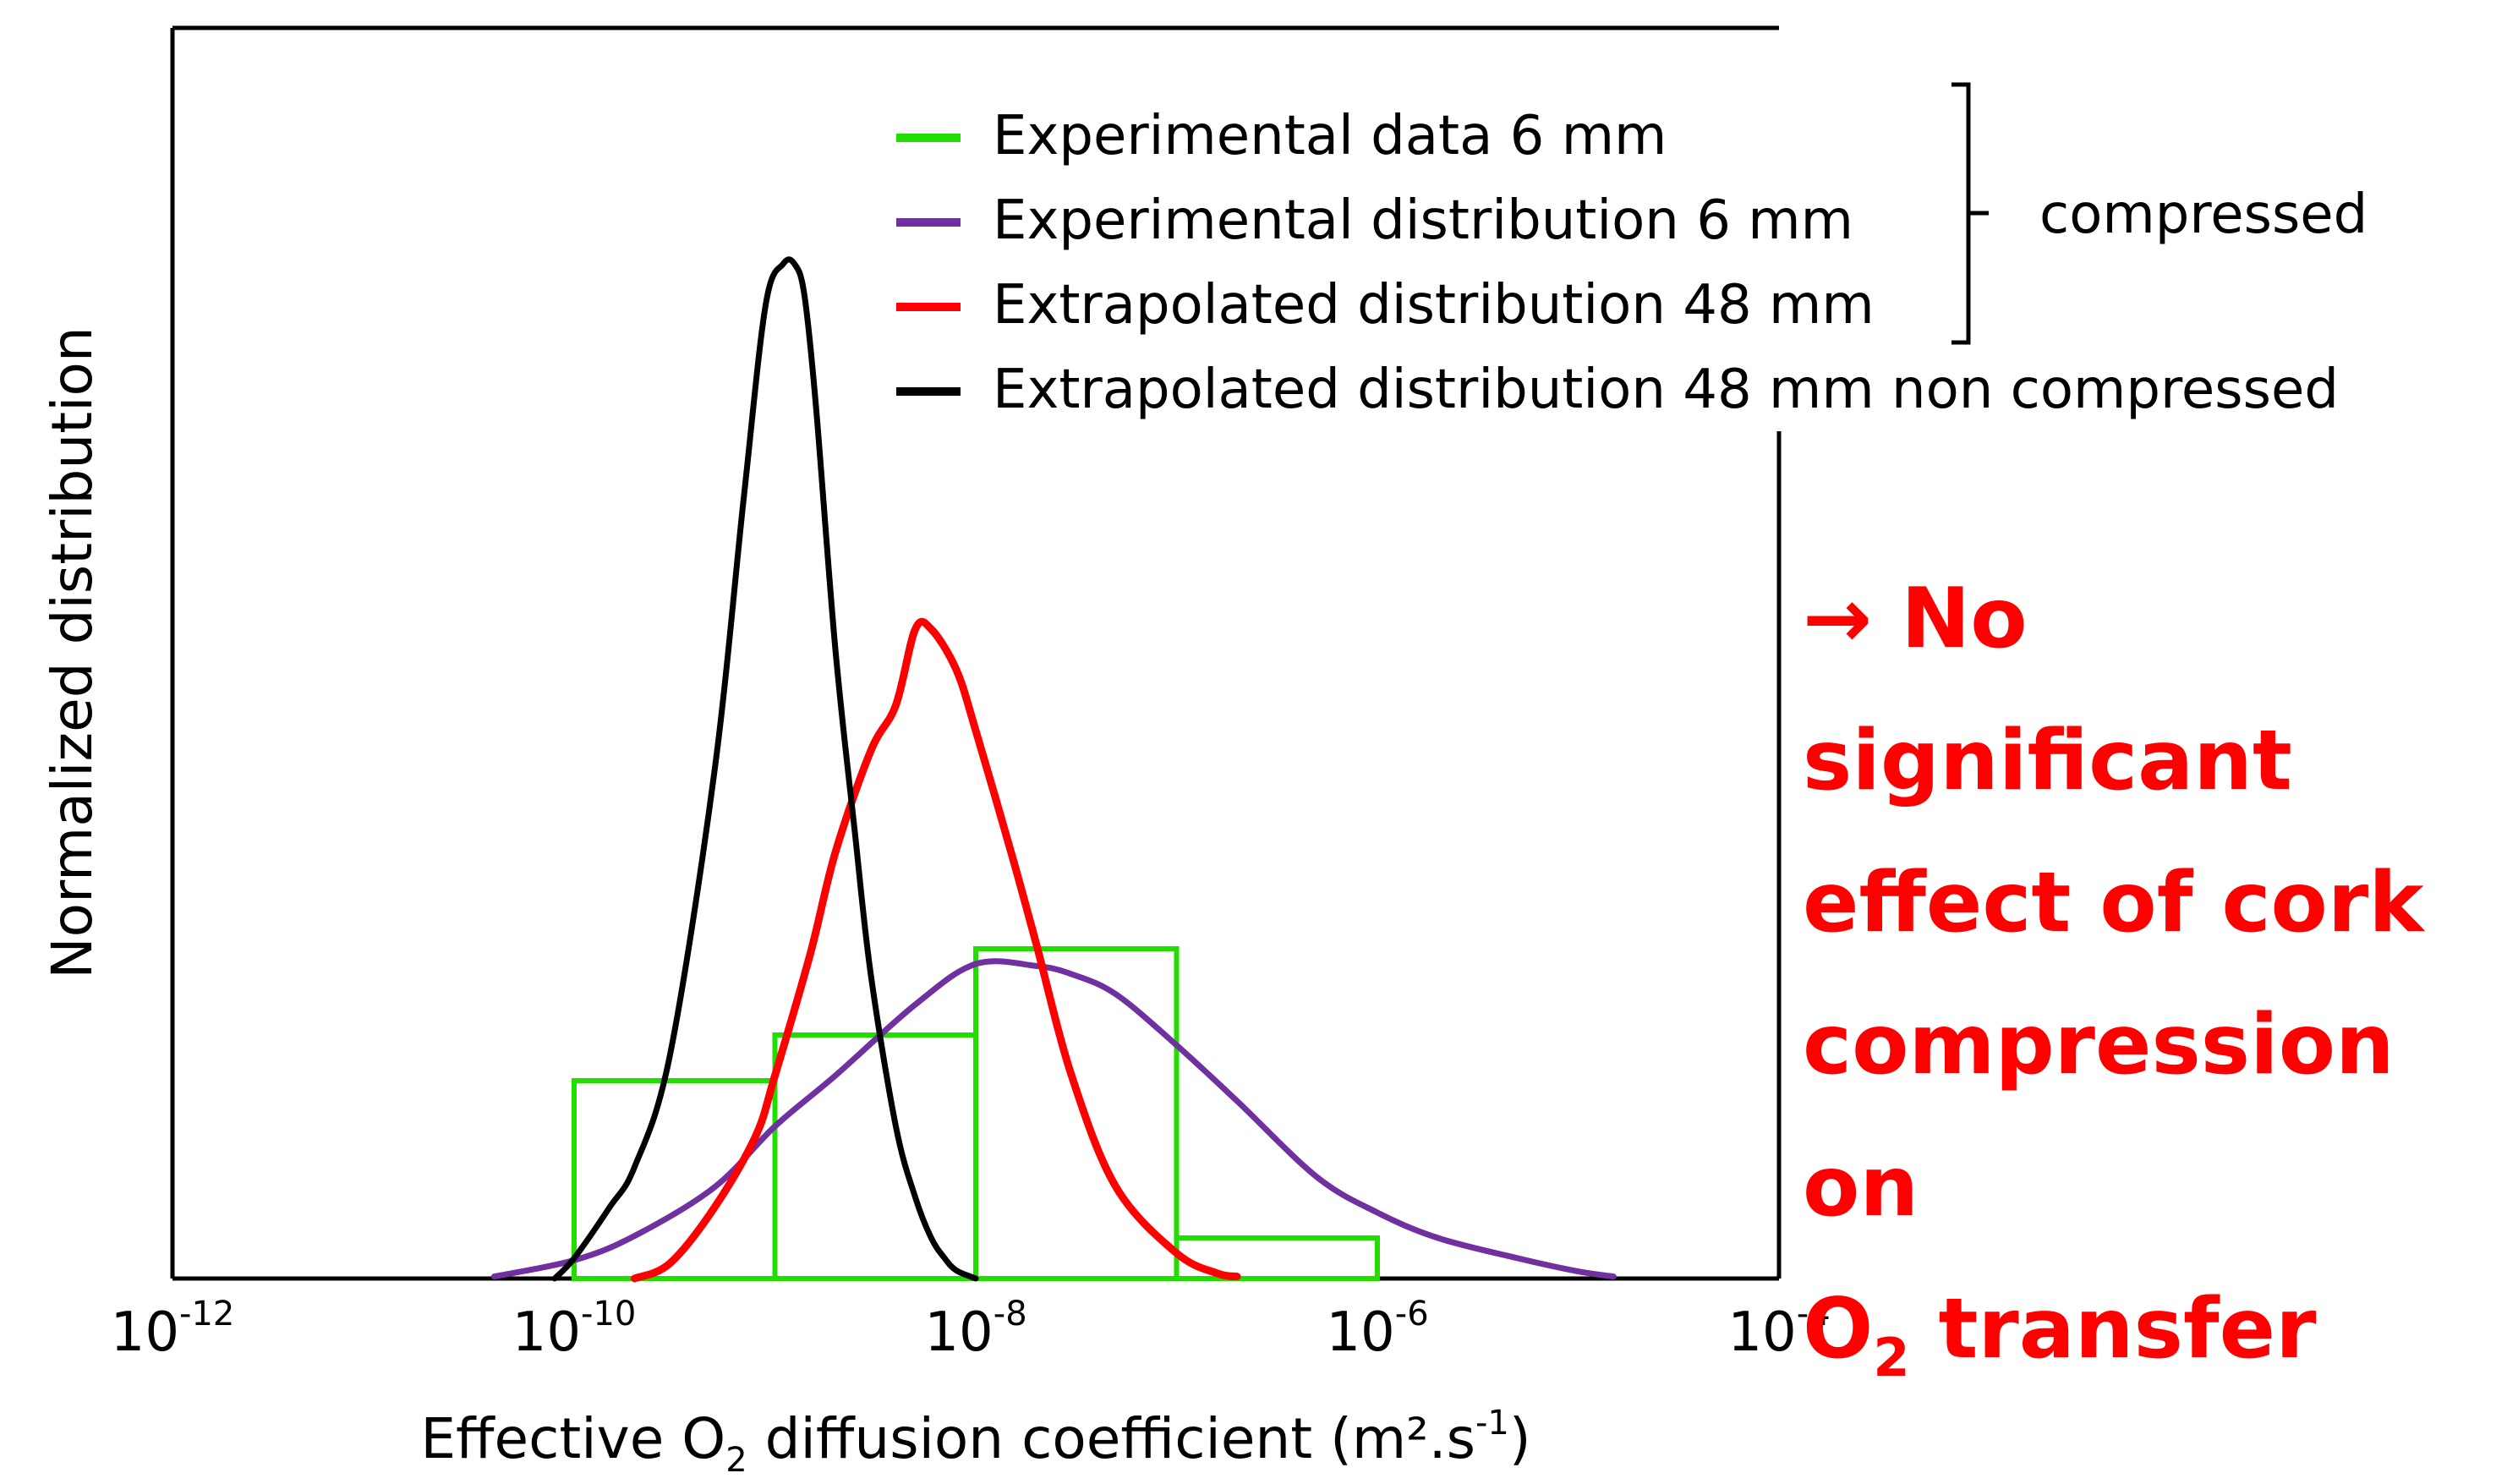 This screenshot has height=1484, width=2518. I want to click on legend-label-2: Extrapolated distribution 48 mm, so click(1434, 305).